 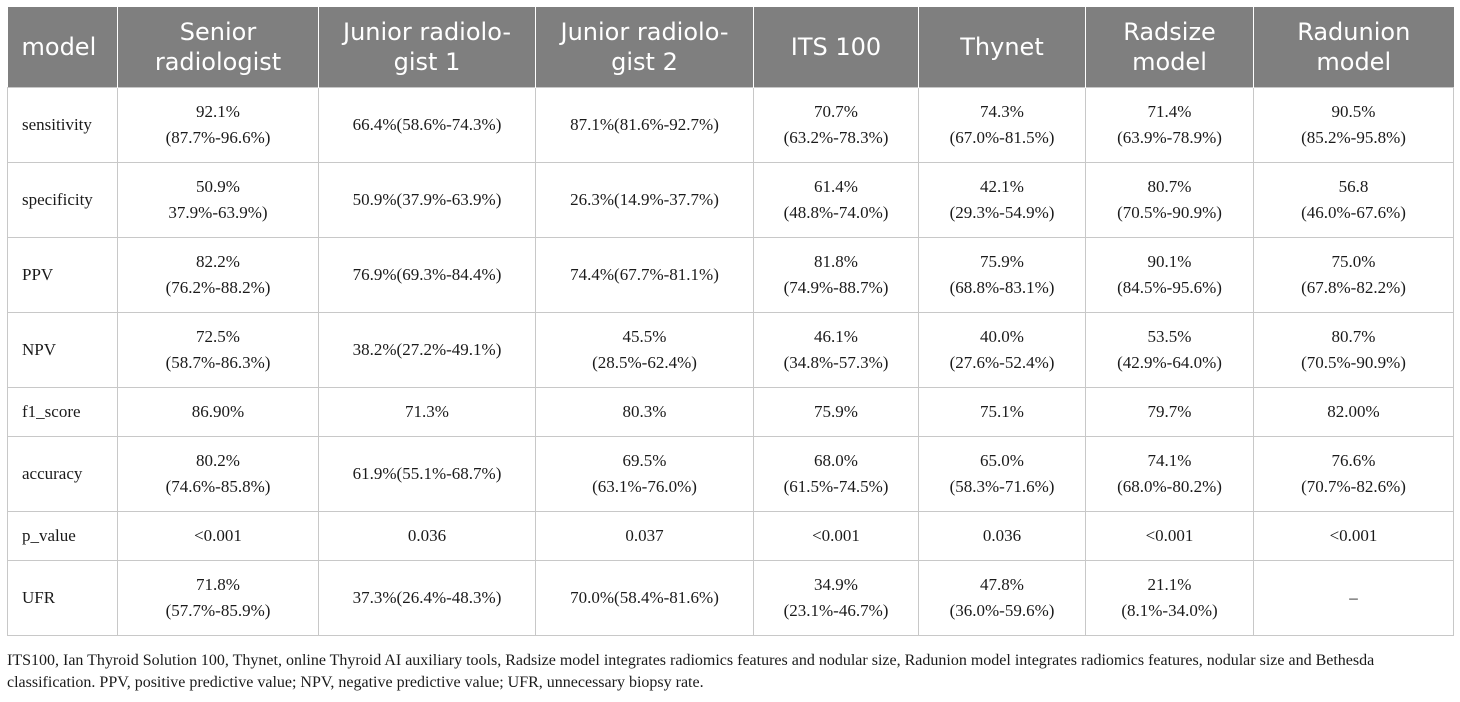 I want to click on table-cell: 50.9%(37.9%-63.9%), so click(x=427, y=200).